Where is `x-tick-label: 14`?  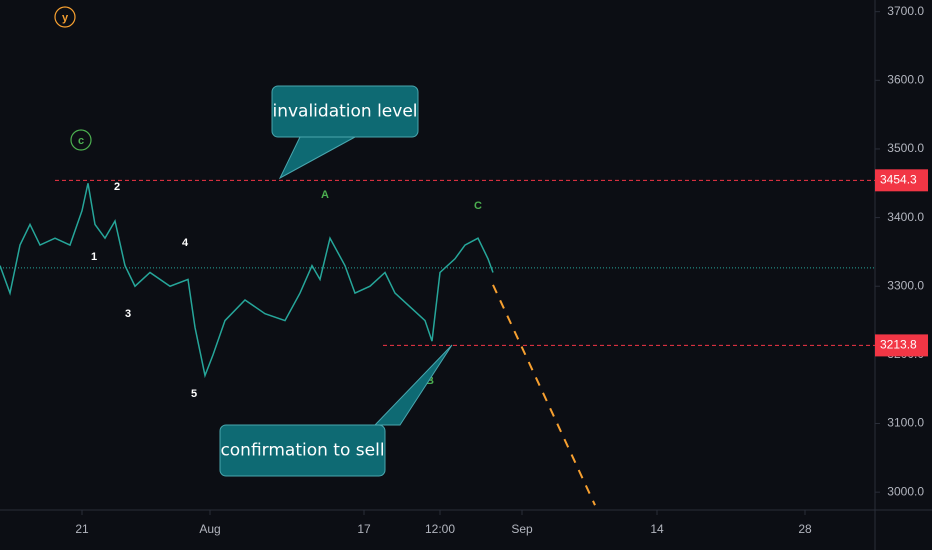 x-tick-label: 14 is located at coordinates (657, 529).